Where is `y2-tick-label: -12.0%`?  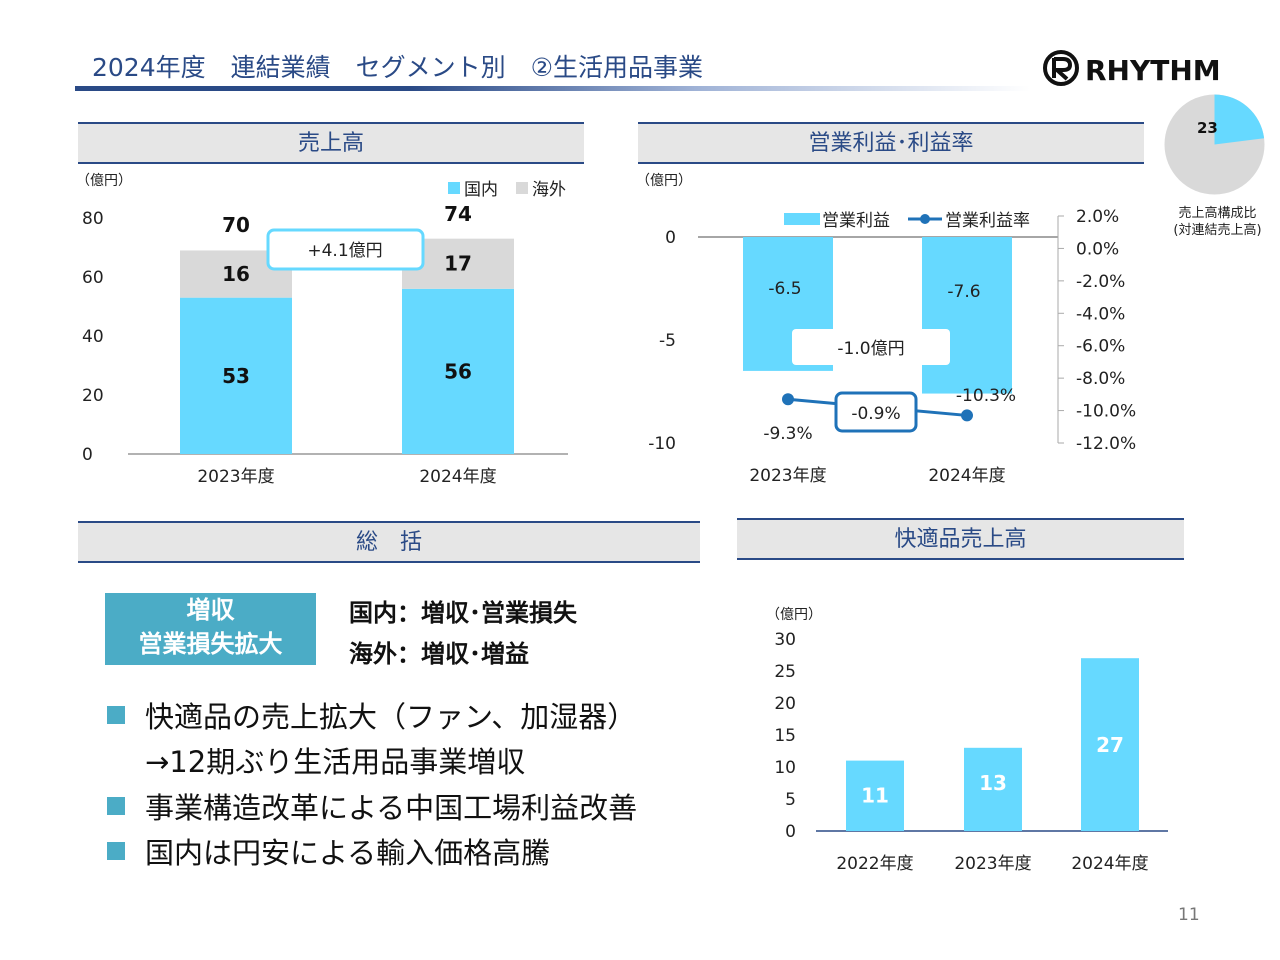 y2-tick-label: -12.0% is located at coordinates (1106, 444).